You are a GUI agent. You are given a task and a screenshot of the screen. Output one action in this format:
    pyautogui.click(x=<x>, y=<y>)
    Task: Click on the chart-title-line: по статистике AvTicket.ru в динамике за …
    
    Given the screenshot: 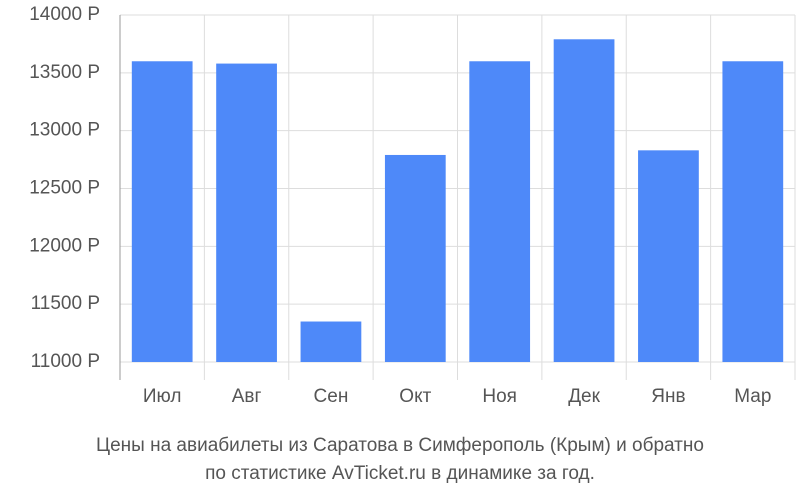 What is the action you would take?
    pyautogui.click(x=400, y=473)
    